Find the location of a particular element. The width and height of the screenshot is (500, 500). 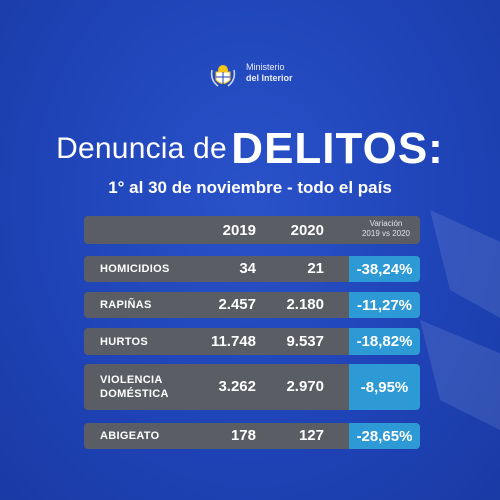

table-row-rapinas: RAPIÑAS 2.457 2.180 -11,27% is located at coordinates (252, 305).